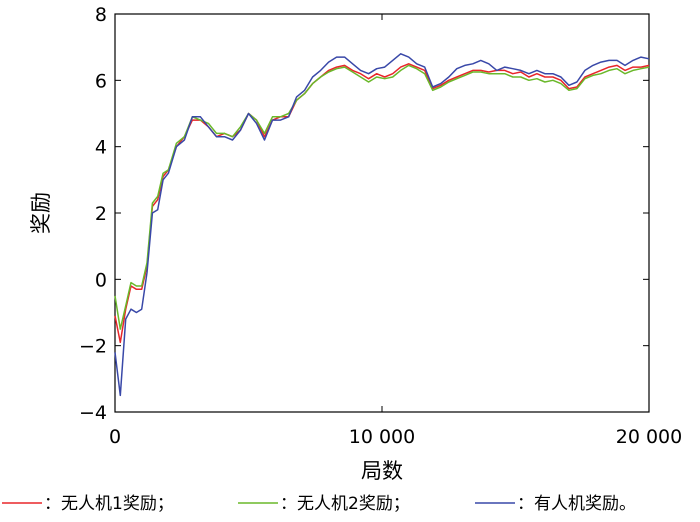  Describe the element at coordinates (93, 347) in the screenshot. I see `y-tick-label: −2` at that location.